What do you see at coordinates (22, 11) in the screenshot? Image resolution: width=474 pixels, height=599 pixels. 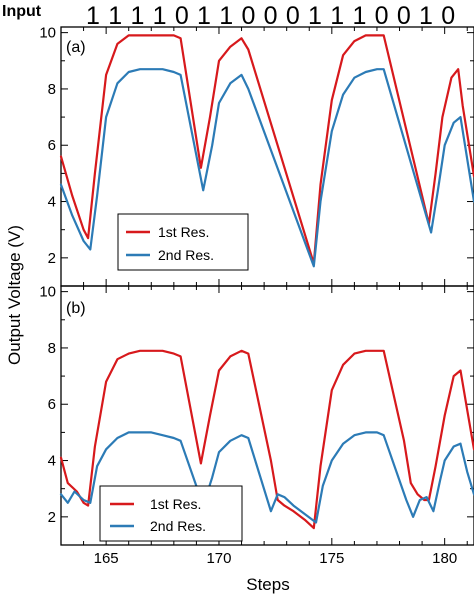 I see `input-title: Input` at bounding box center [22, 11].